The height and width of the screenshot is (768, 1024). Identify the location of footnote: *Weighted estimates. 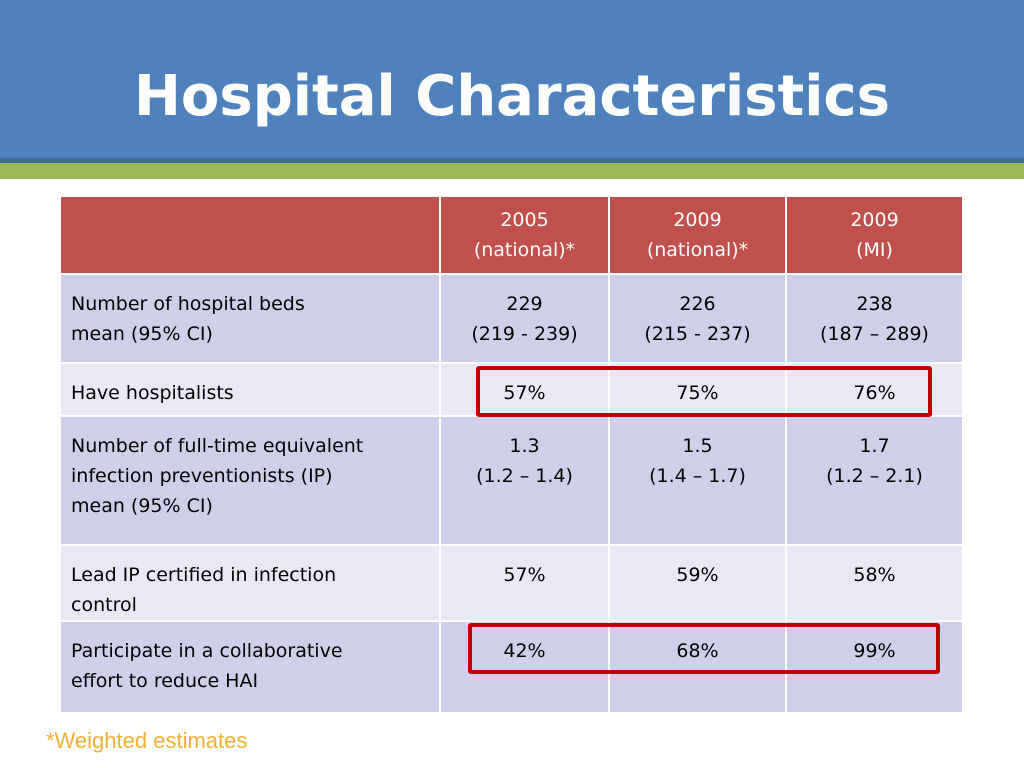
(147, 740).